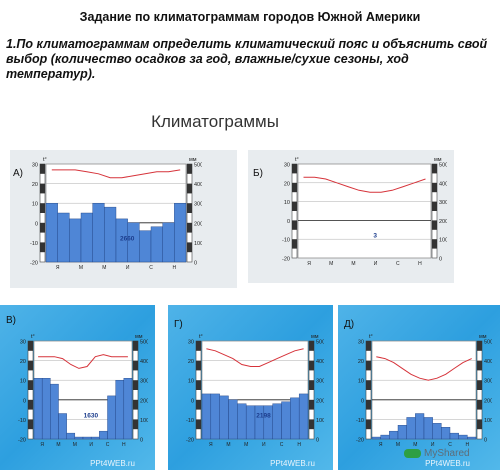 The height and width of the screenshot is (470, 500). Describe the element at coordinates (320, 421) in the screenshot. I see `precip-tick-label: 100` at that location.